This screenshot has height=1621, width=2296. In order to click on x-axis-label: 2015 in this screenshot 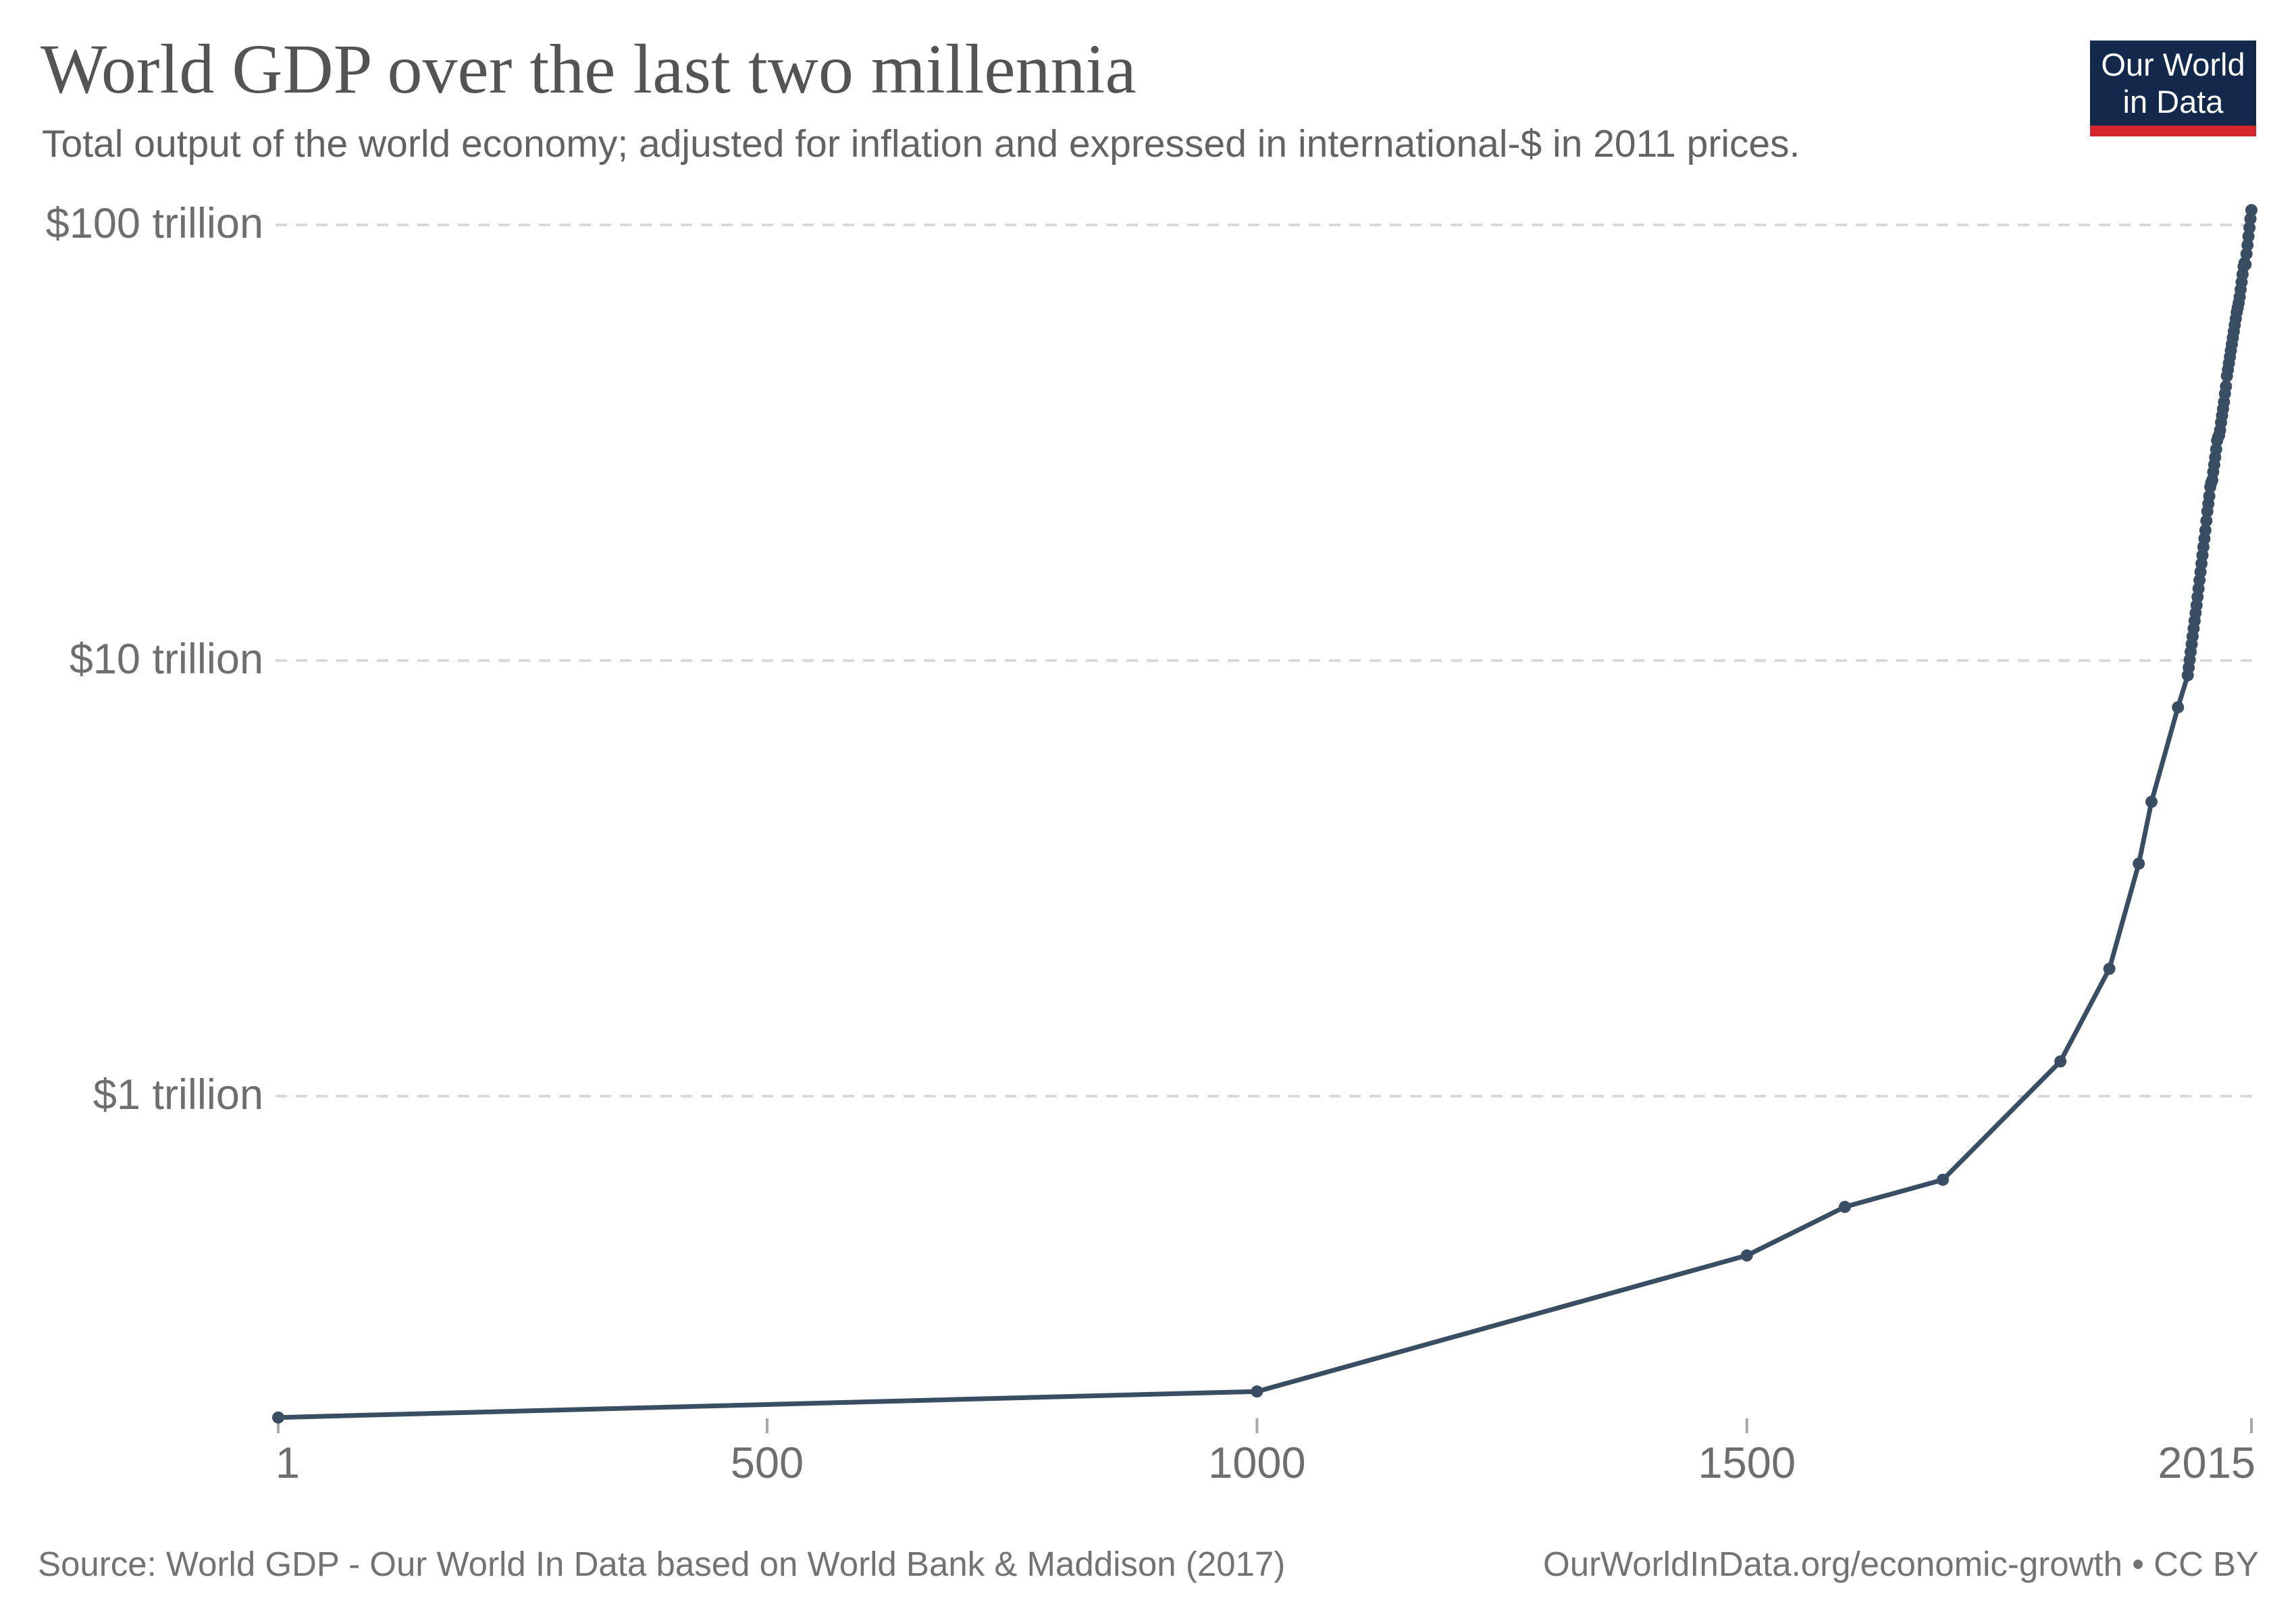, I will do `click(2206, 1462)`.